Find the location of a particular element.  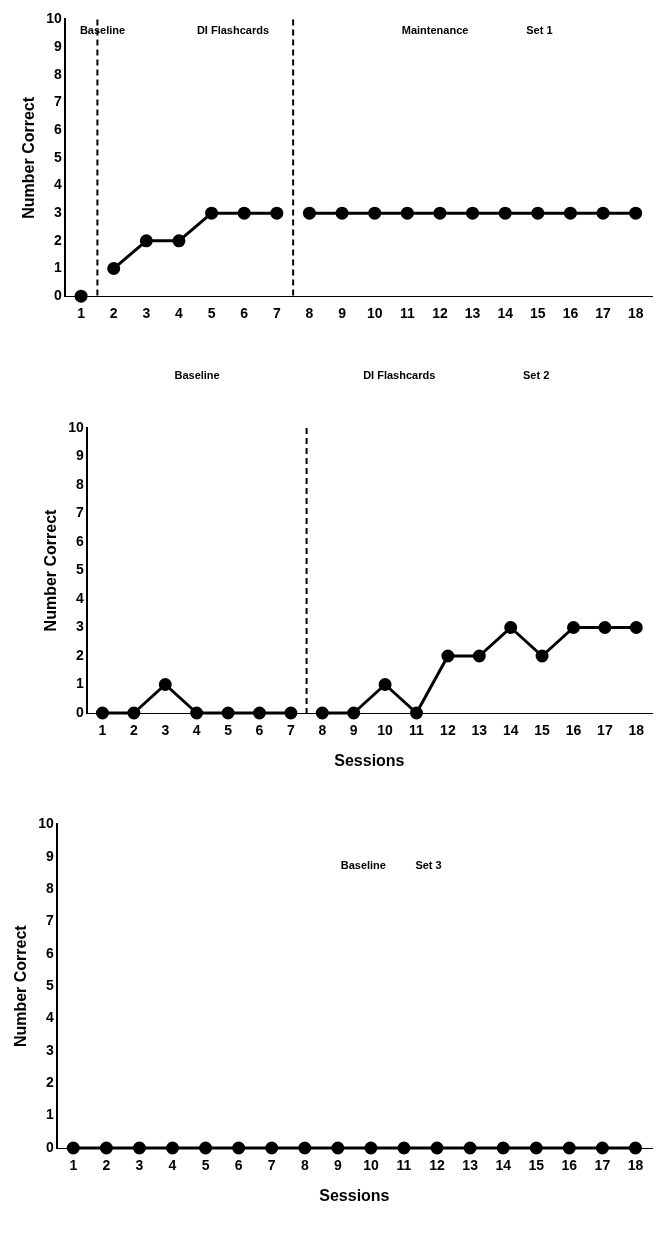

text: Baseline is located at coordinates (197, 375).